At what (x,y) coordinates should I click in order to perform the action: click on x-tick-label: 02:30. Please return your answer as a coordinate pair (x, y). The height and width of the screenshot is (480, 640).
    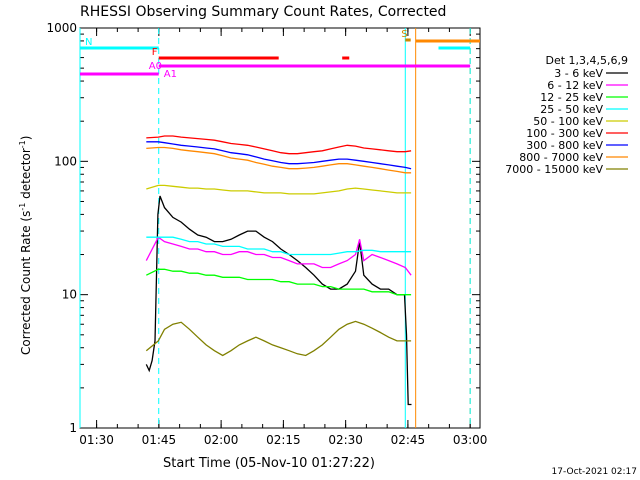
    Looking at the image, I should click on (345, 440).